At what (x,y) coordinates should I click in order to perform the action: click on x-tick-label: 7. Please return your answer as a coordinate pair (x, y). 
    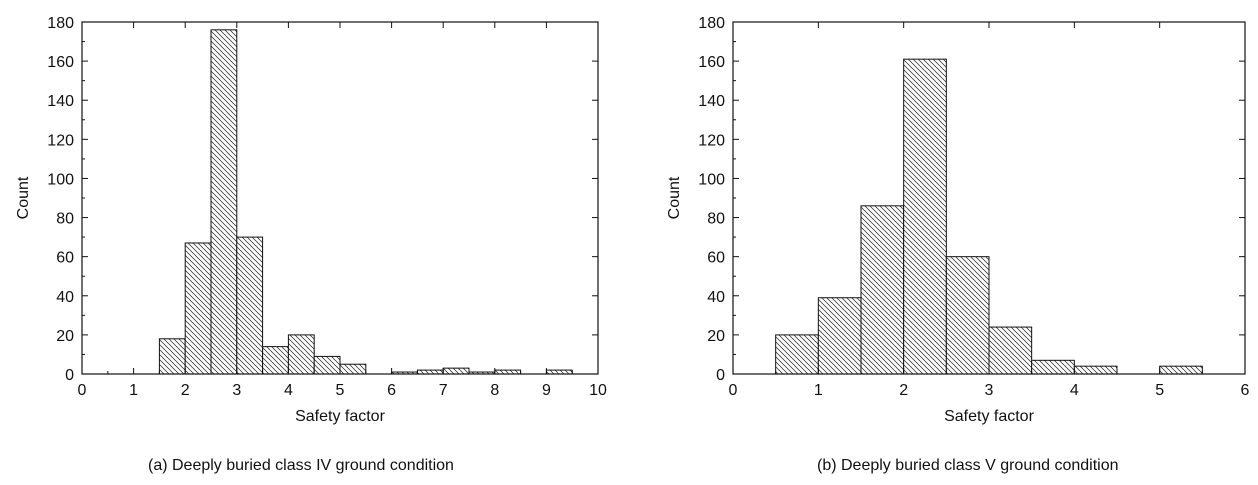
    Looking at the image, I should click on (443, 390).